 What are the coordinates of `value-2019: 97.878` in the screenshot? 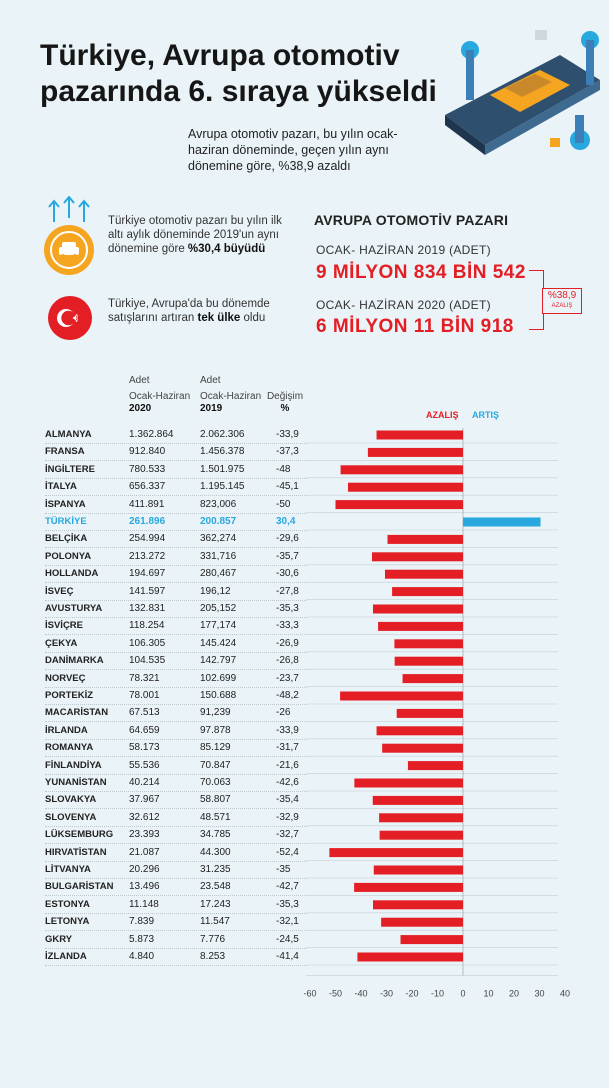 It's located at (215, 730).